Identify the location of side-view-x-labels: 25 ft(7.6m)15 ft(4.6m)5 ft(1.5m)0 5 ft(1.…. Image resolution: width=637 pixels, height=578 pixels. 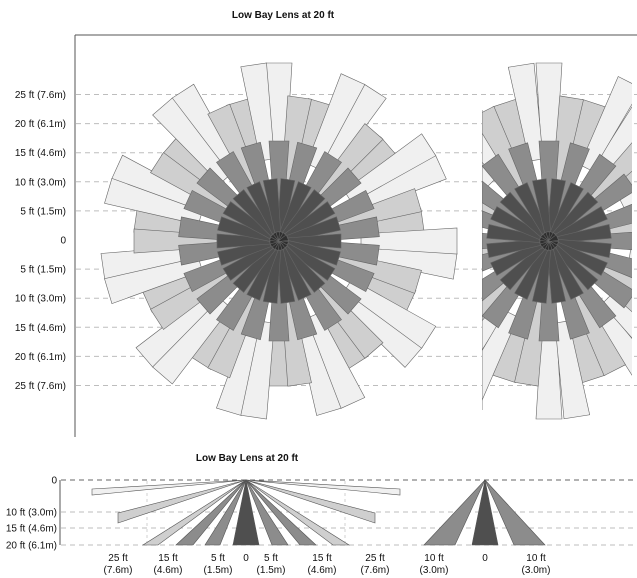
(327, 564).